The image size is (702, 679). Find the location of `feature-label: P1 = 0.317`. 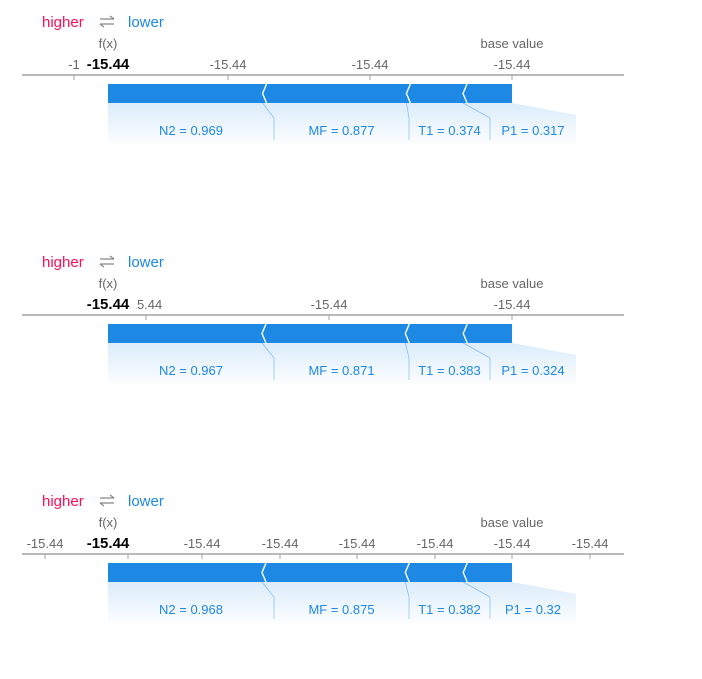

feature-label: P1 = 0.317 is located at coordinates (532, 130).